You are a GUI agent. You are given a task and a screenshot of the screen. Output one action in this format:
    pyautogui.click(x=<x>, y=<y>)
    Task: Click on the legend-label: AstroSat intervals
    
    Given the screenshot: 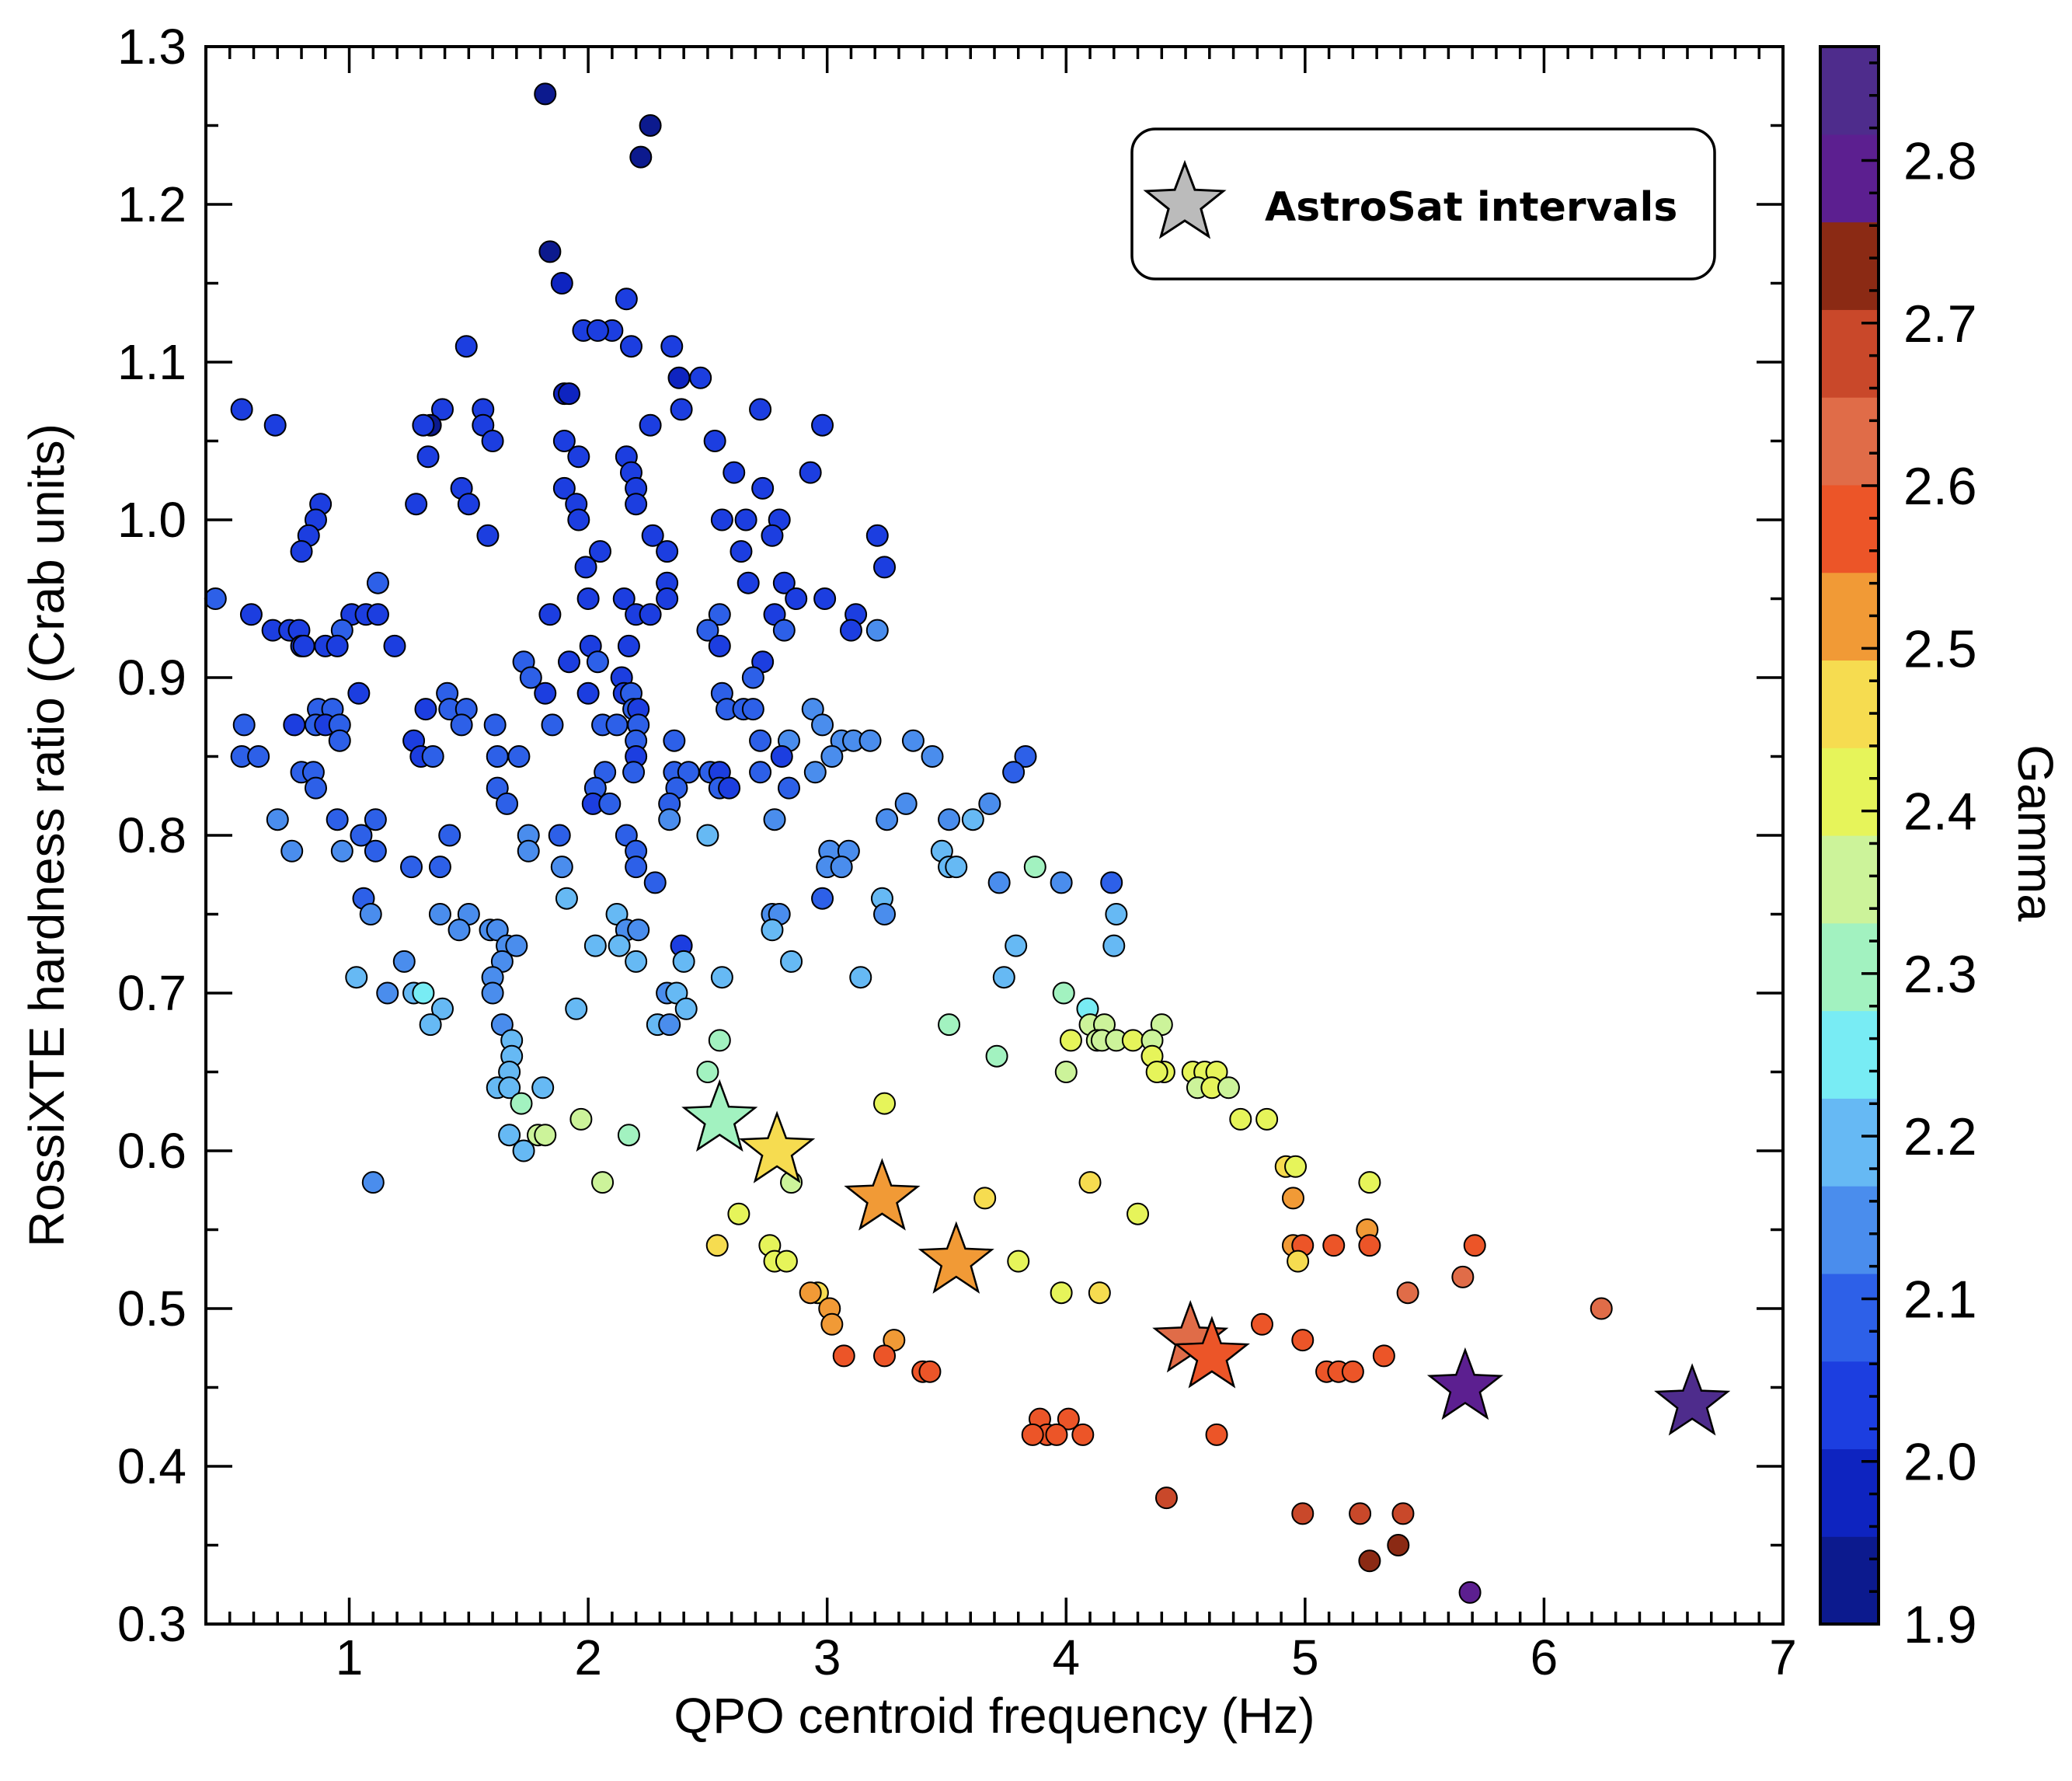 What is the action you would take?
    pyautogui.click(x=1471, y=207)
    